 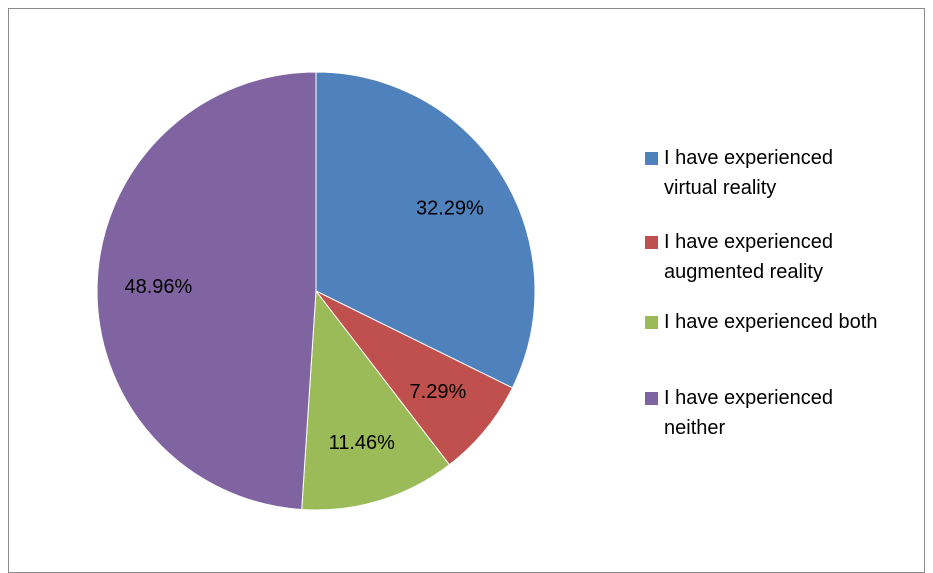 What do you see at coordinates (425, 230) in the screenshot?
I see `pie-slice-virtual-reality` at bounding box center [425, 230].